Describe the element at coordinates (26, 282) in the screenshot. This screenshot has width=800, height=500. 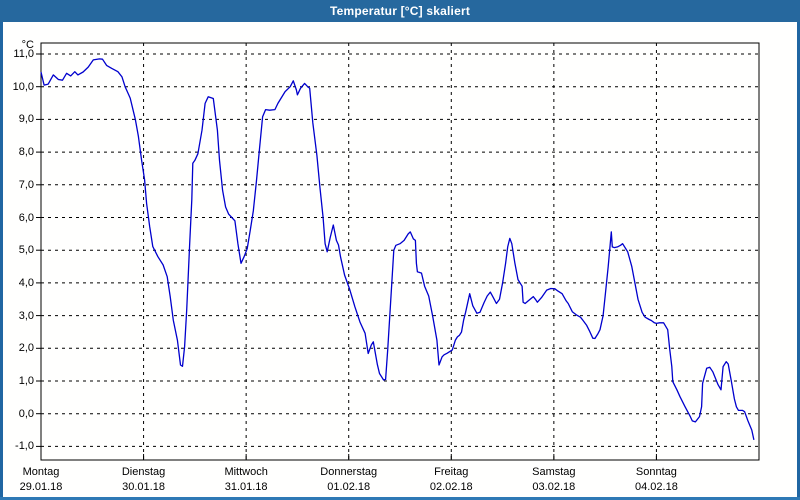
I see `y-axis-tick-label: 4,0` at that location.